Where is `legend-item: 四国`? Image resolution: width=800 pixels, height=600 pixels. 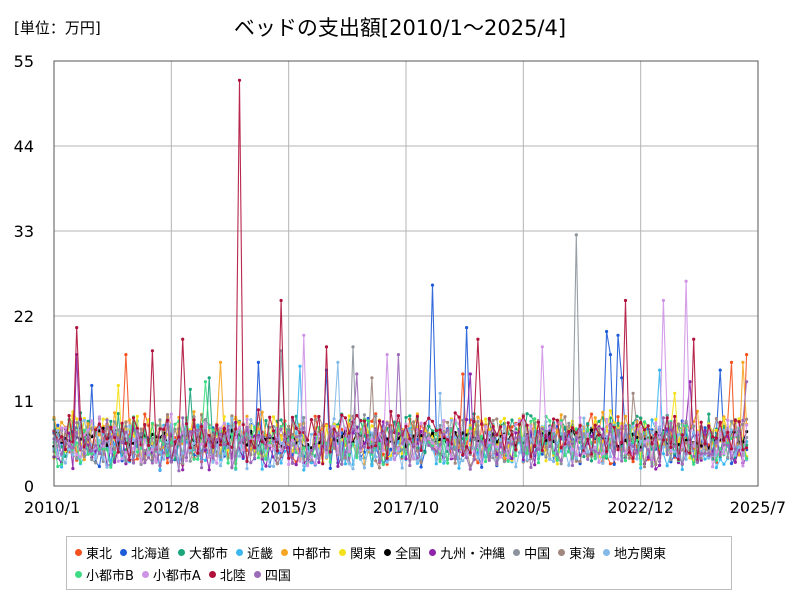
legend-item: 四国 is located at coordinates (272, 574).